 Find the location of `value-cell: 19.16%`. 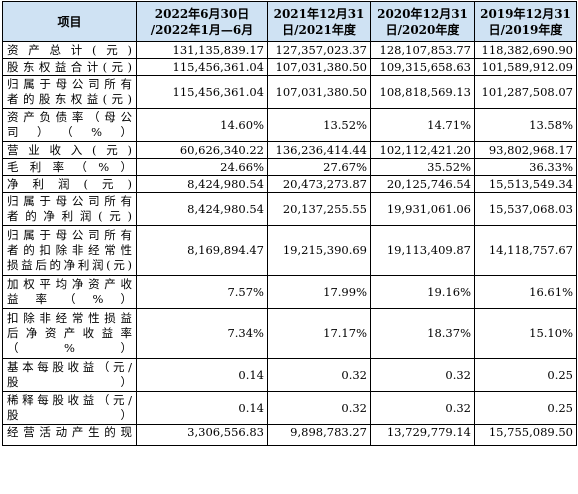

value-cell: 19.16% is located at coordinates (422, 292).